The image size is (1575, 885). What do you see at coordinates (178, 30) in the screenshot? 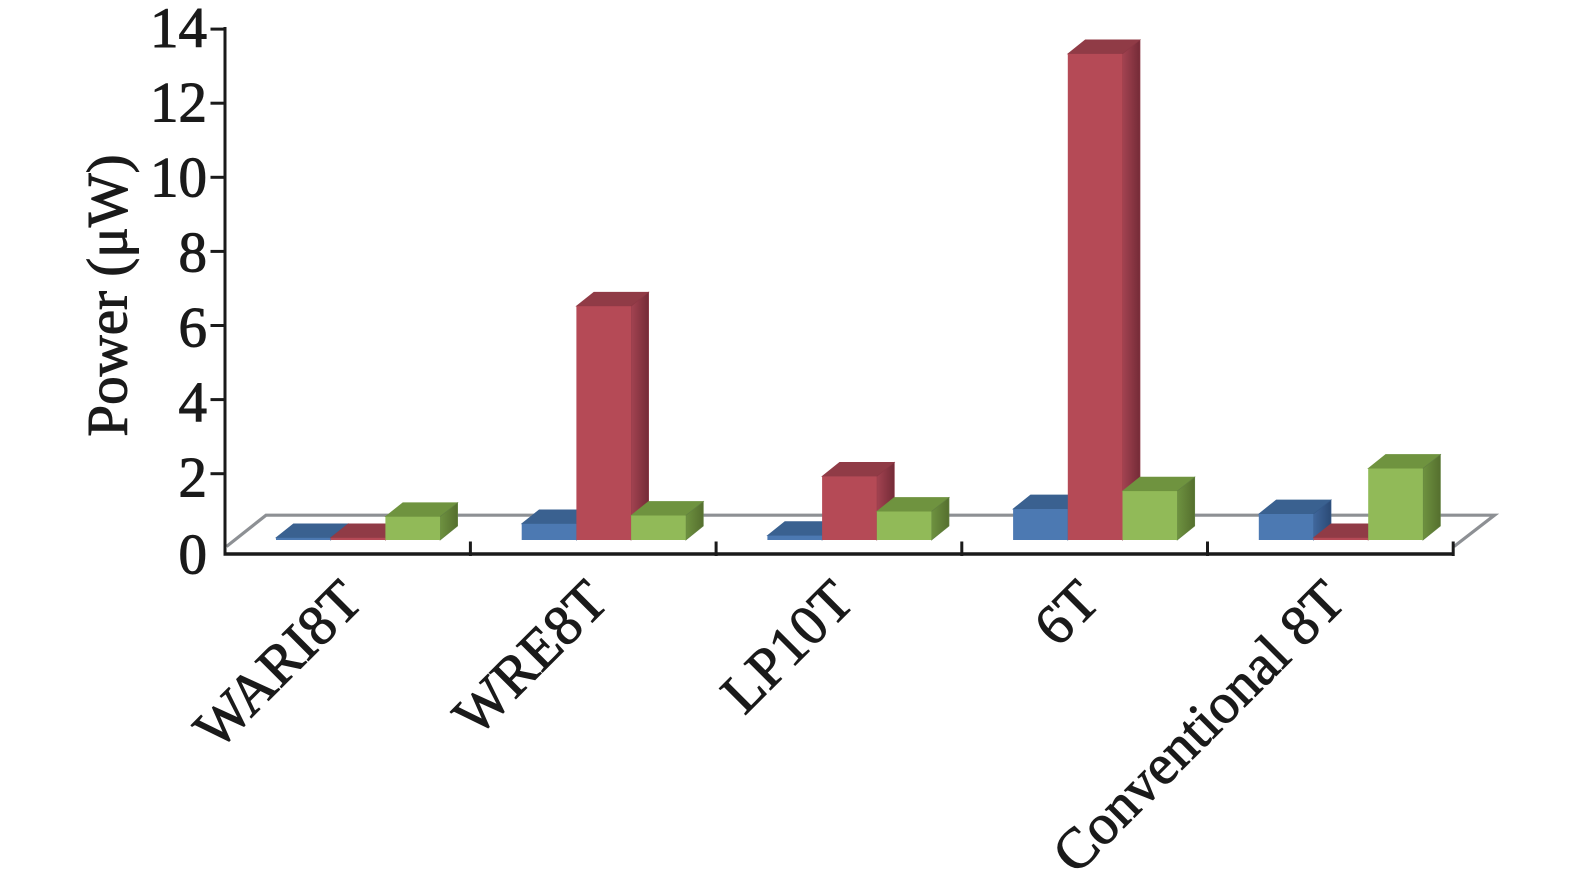
I see `svg-text: 14` at bounding box center [178, 30].